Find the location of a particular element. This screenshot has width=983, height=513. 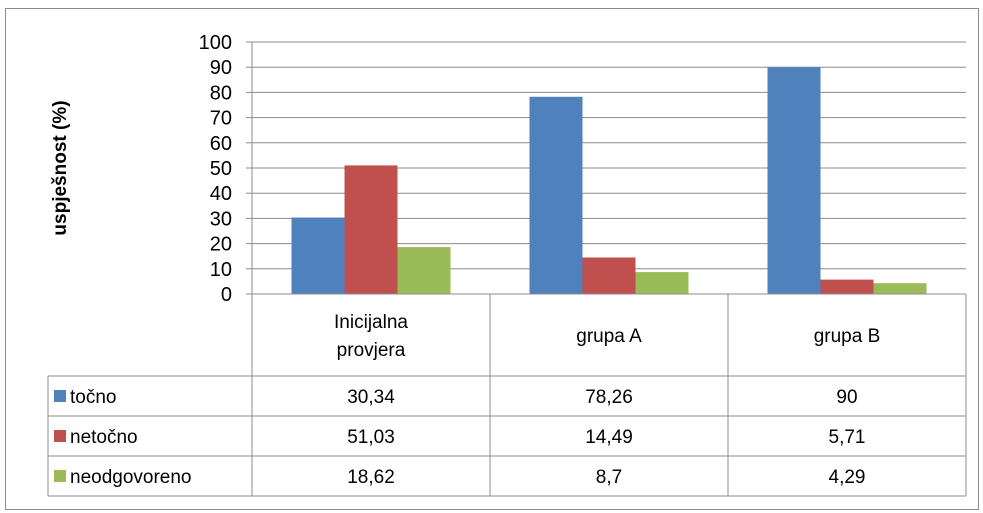

legend-label: netočno is located at coordinates (104, 437).